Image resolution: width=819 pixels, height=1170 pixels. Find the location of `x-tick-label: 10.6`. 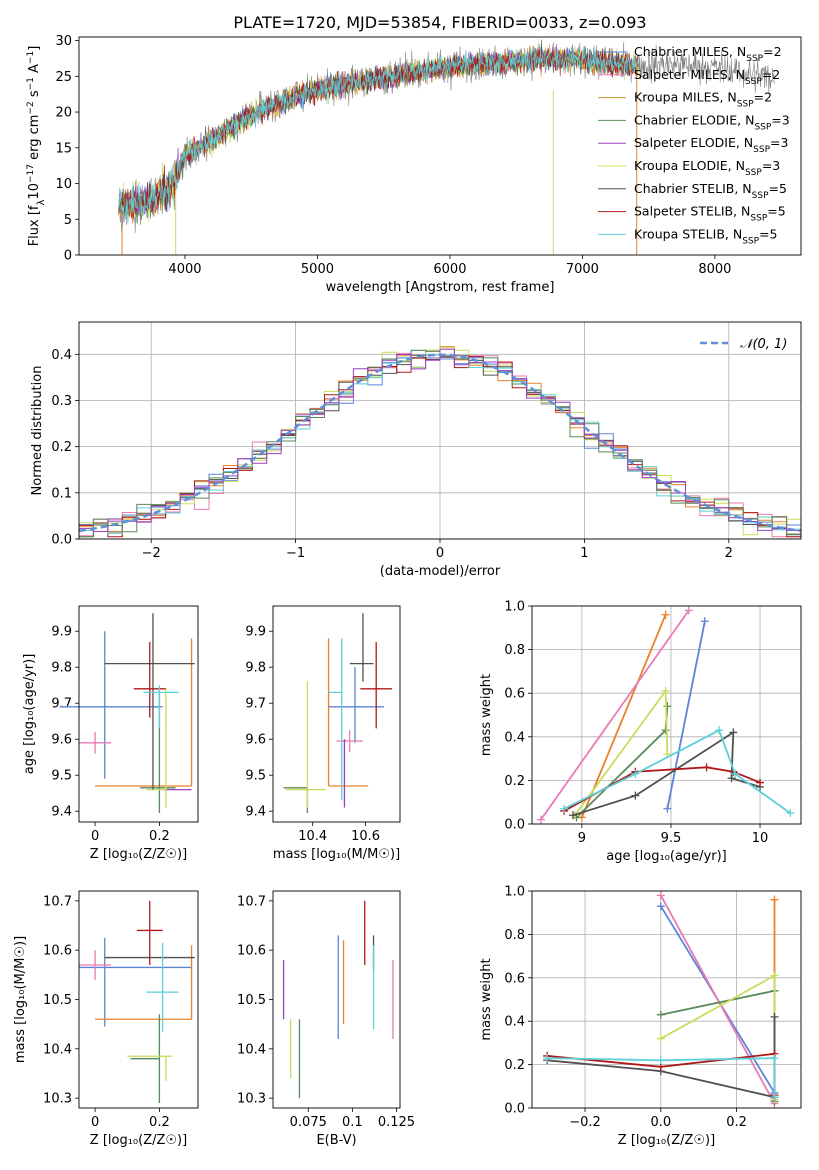

x-tick-label: 10.6 is located at coordinates (365, 836).